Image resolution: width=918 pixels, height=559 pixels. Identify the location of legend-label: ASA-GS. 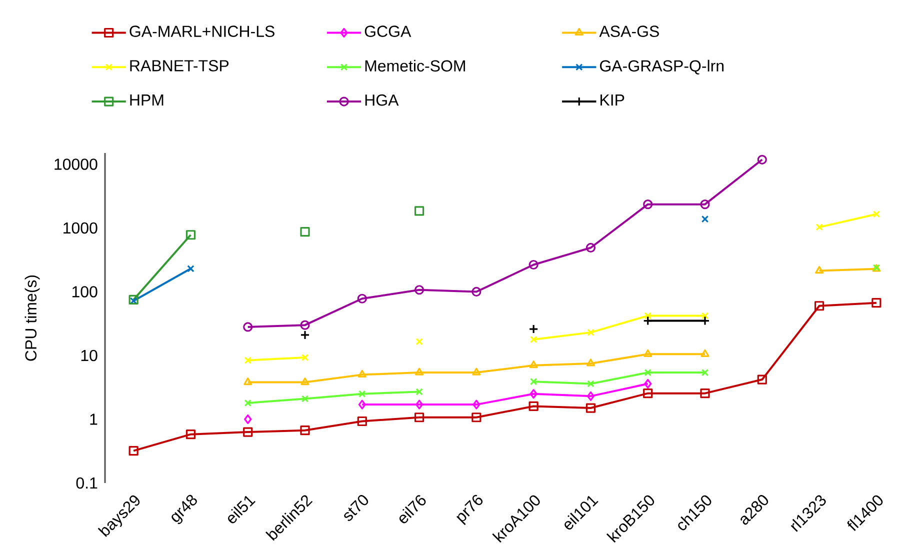
(629, 31).